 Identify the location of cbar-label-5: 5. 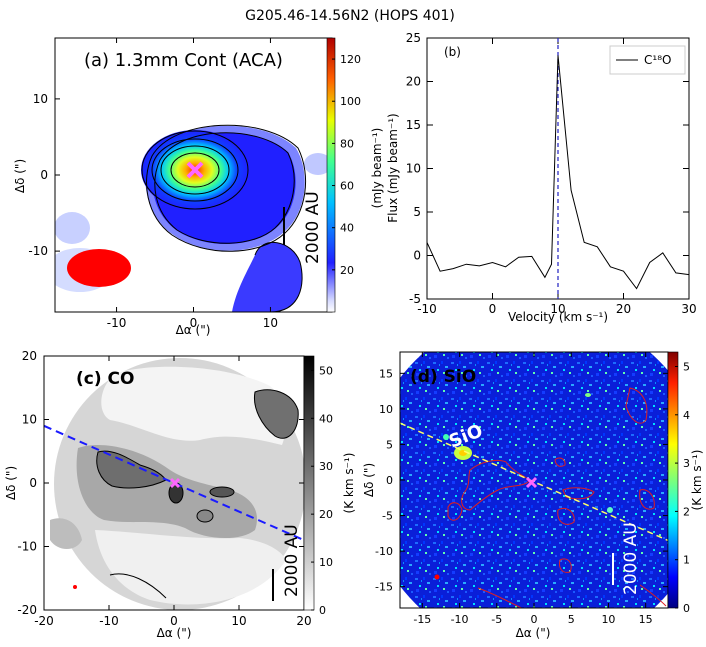
(686, 366).